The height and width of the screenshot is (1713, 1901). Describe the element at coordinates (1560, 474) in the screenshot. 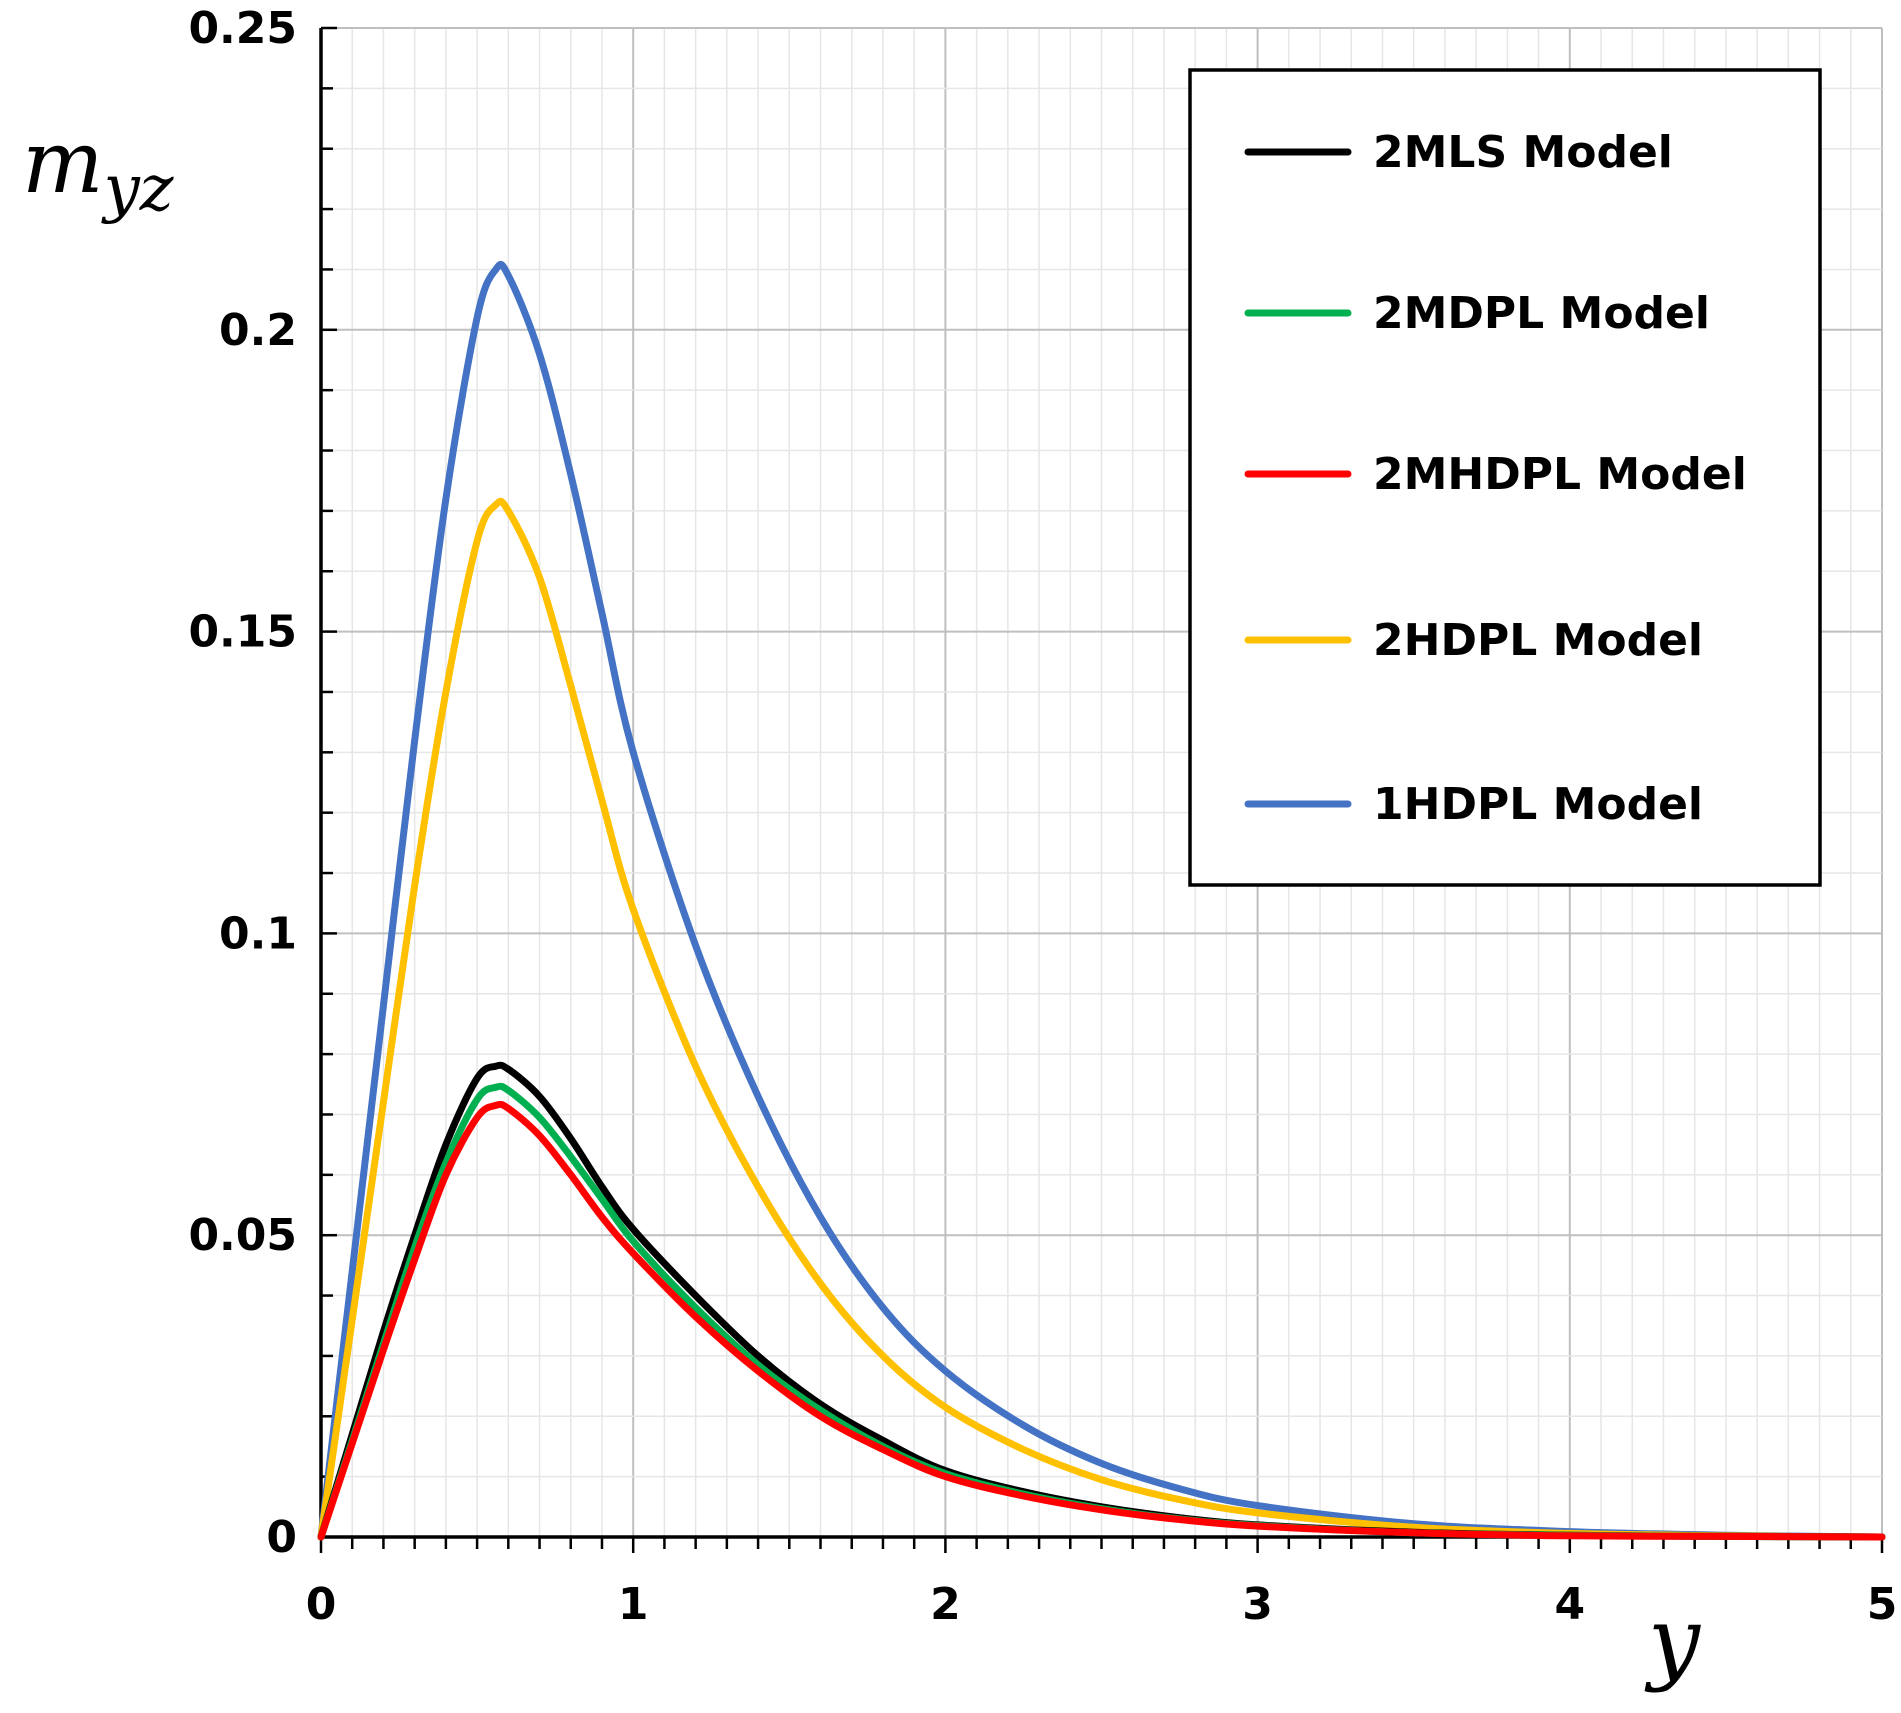

I see `legend-label: 2MHDPL Model` at that location.